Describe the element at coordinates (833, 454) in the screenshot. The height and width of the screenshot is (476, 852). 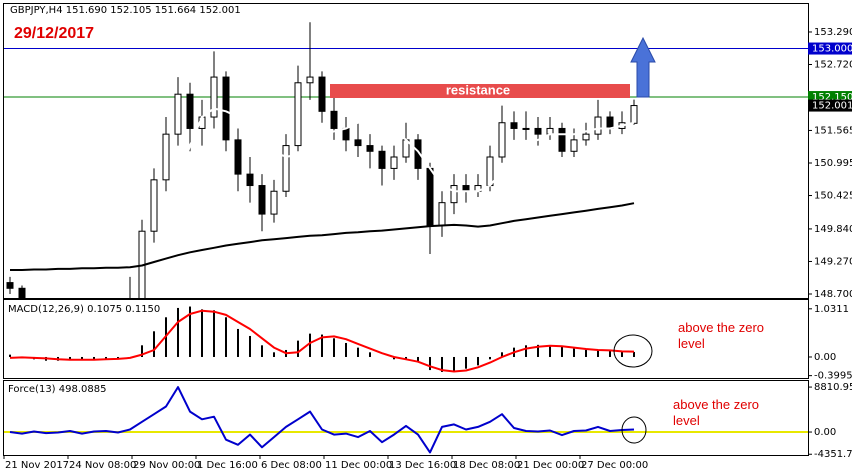
I see `y-tick-label: -4351.7260` at that location.